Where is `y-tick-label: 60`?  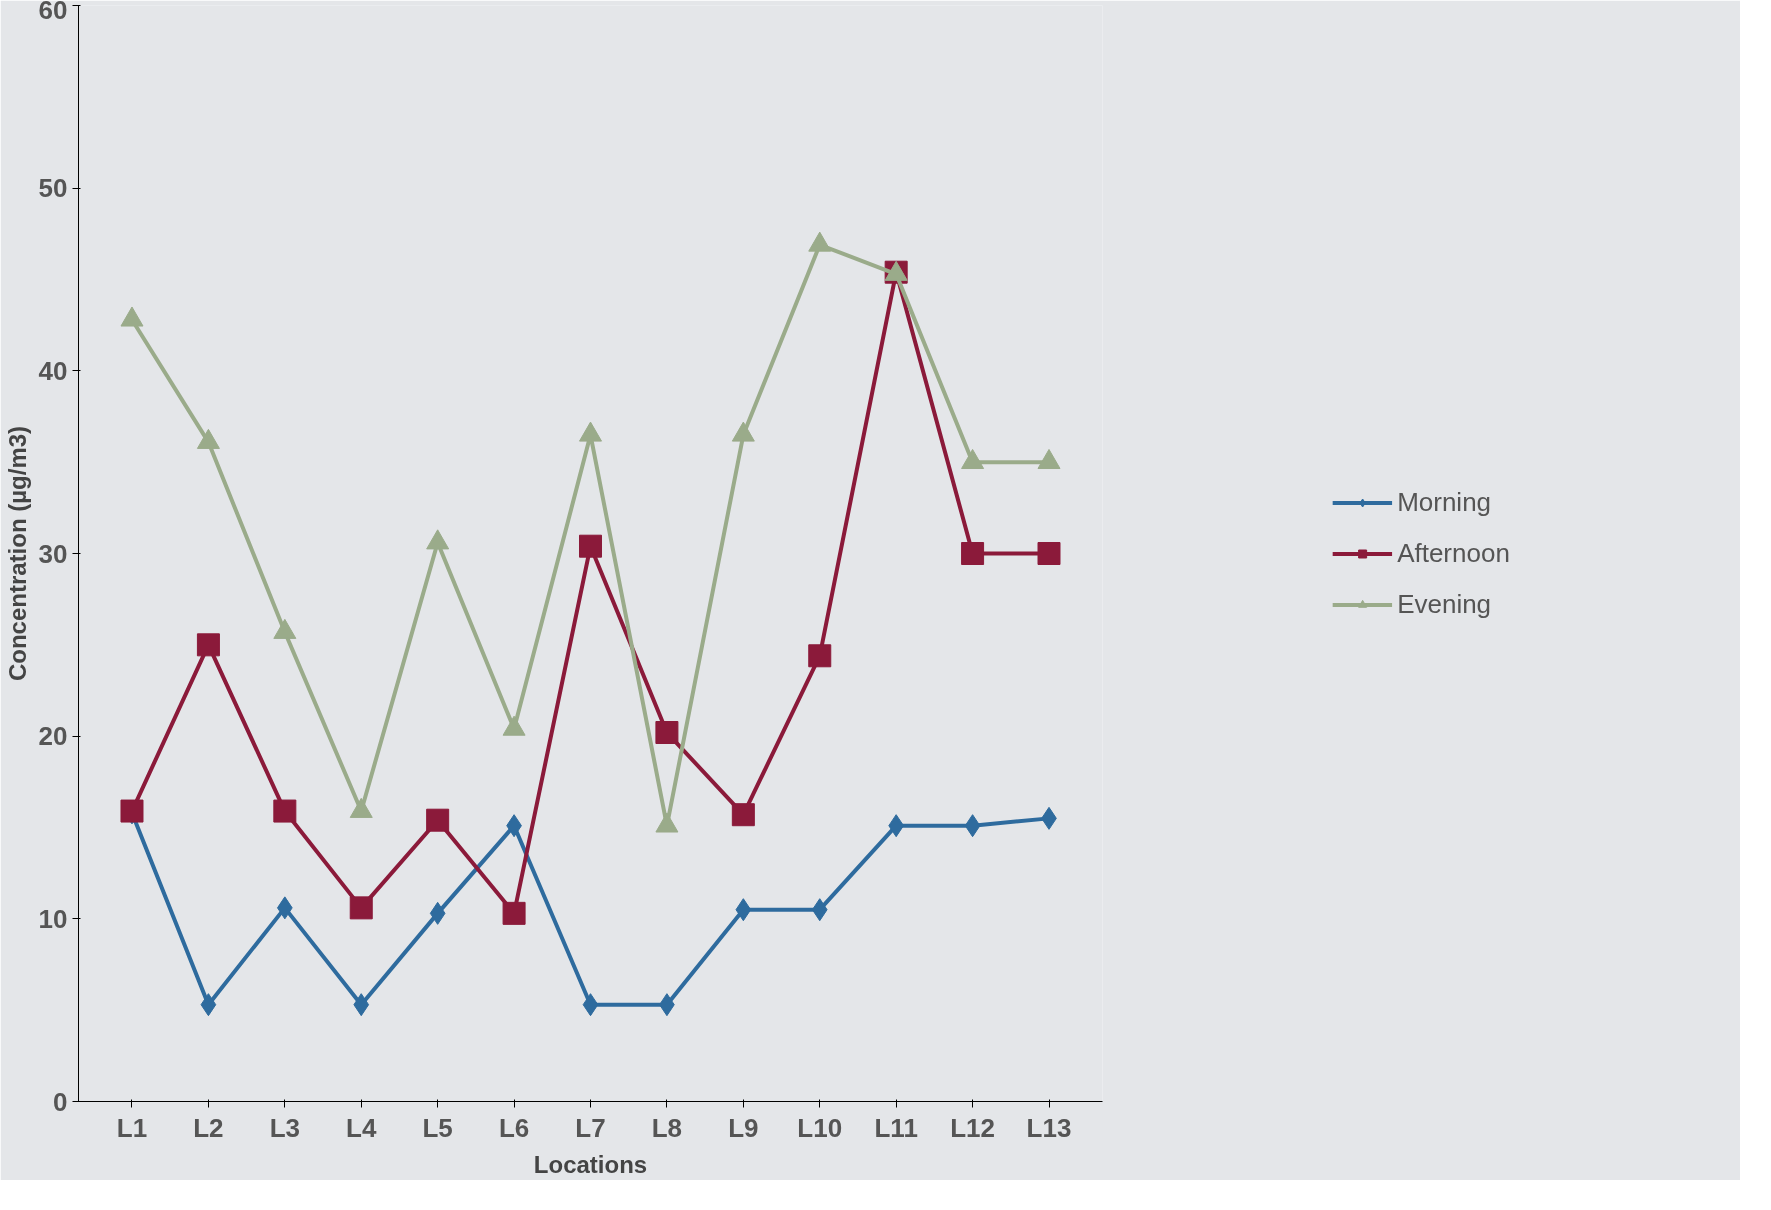
y-tick-label: 60 is located at coordinates (53, 12).